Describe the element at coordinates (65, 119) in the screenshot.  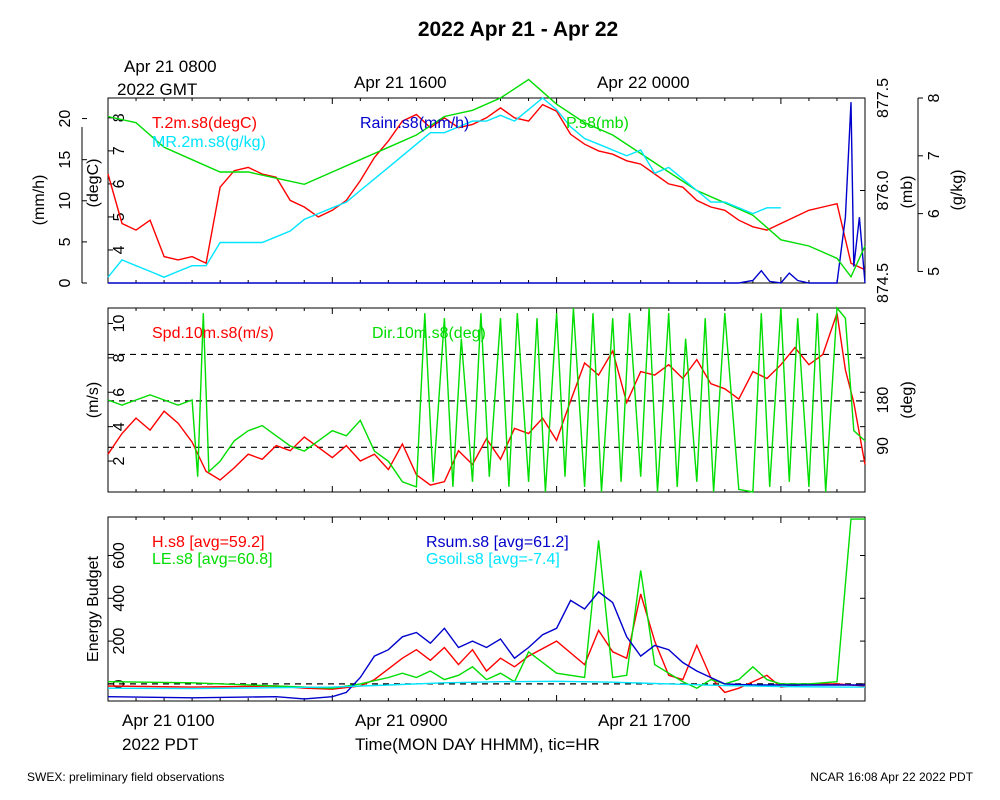
I see `y-tick-label-rain: 20` at that location.